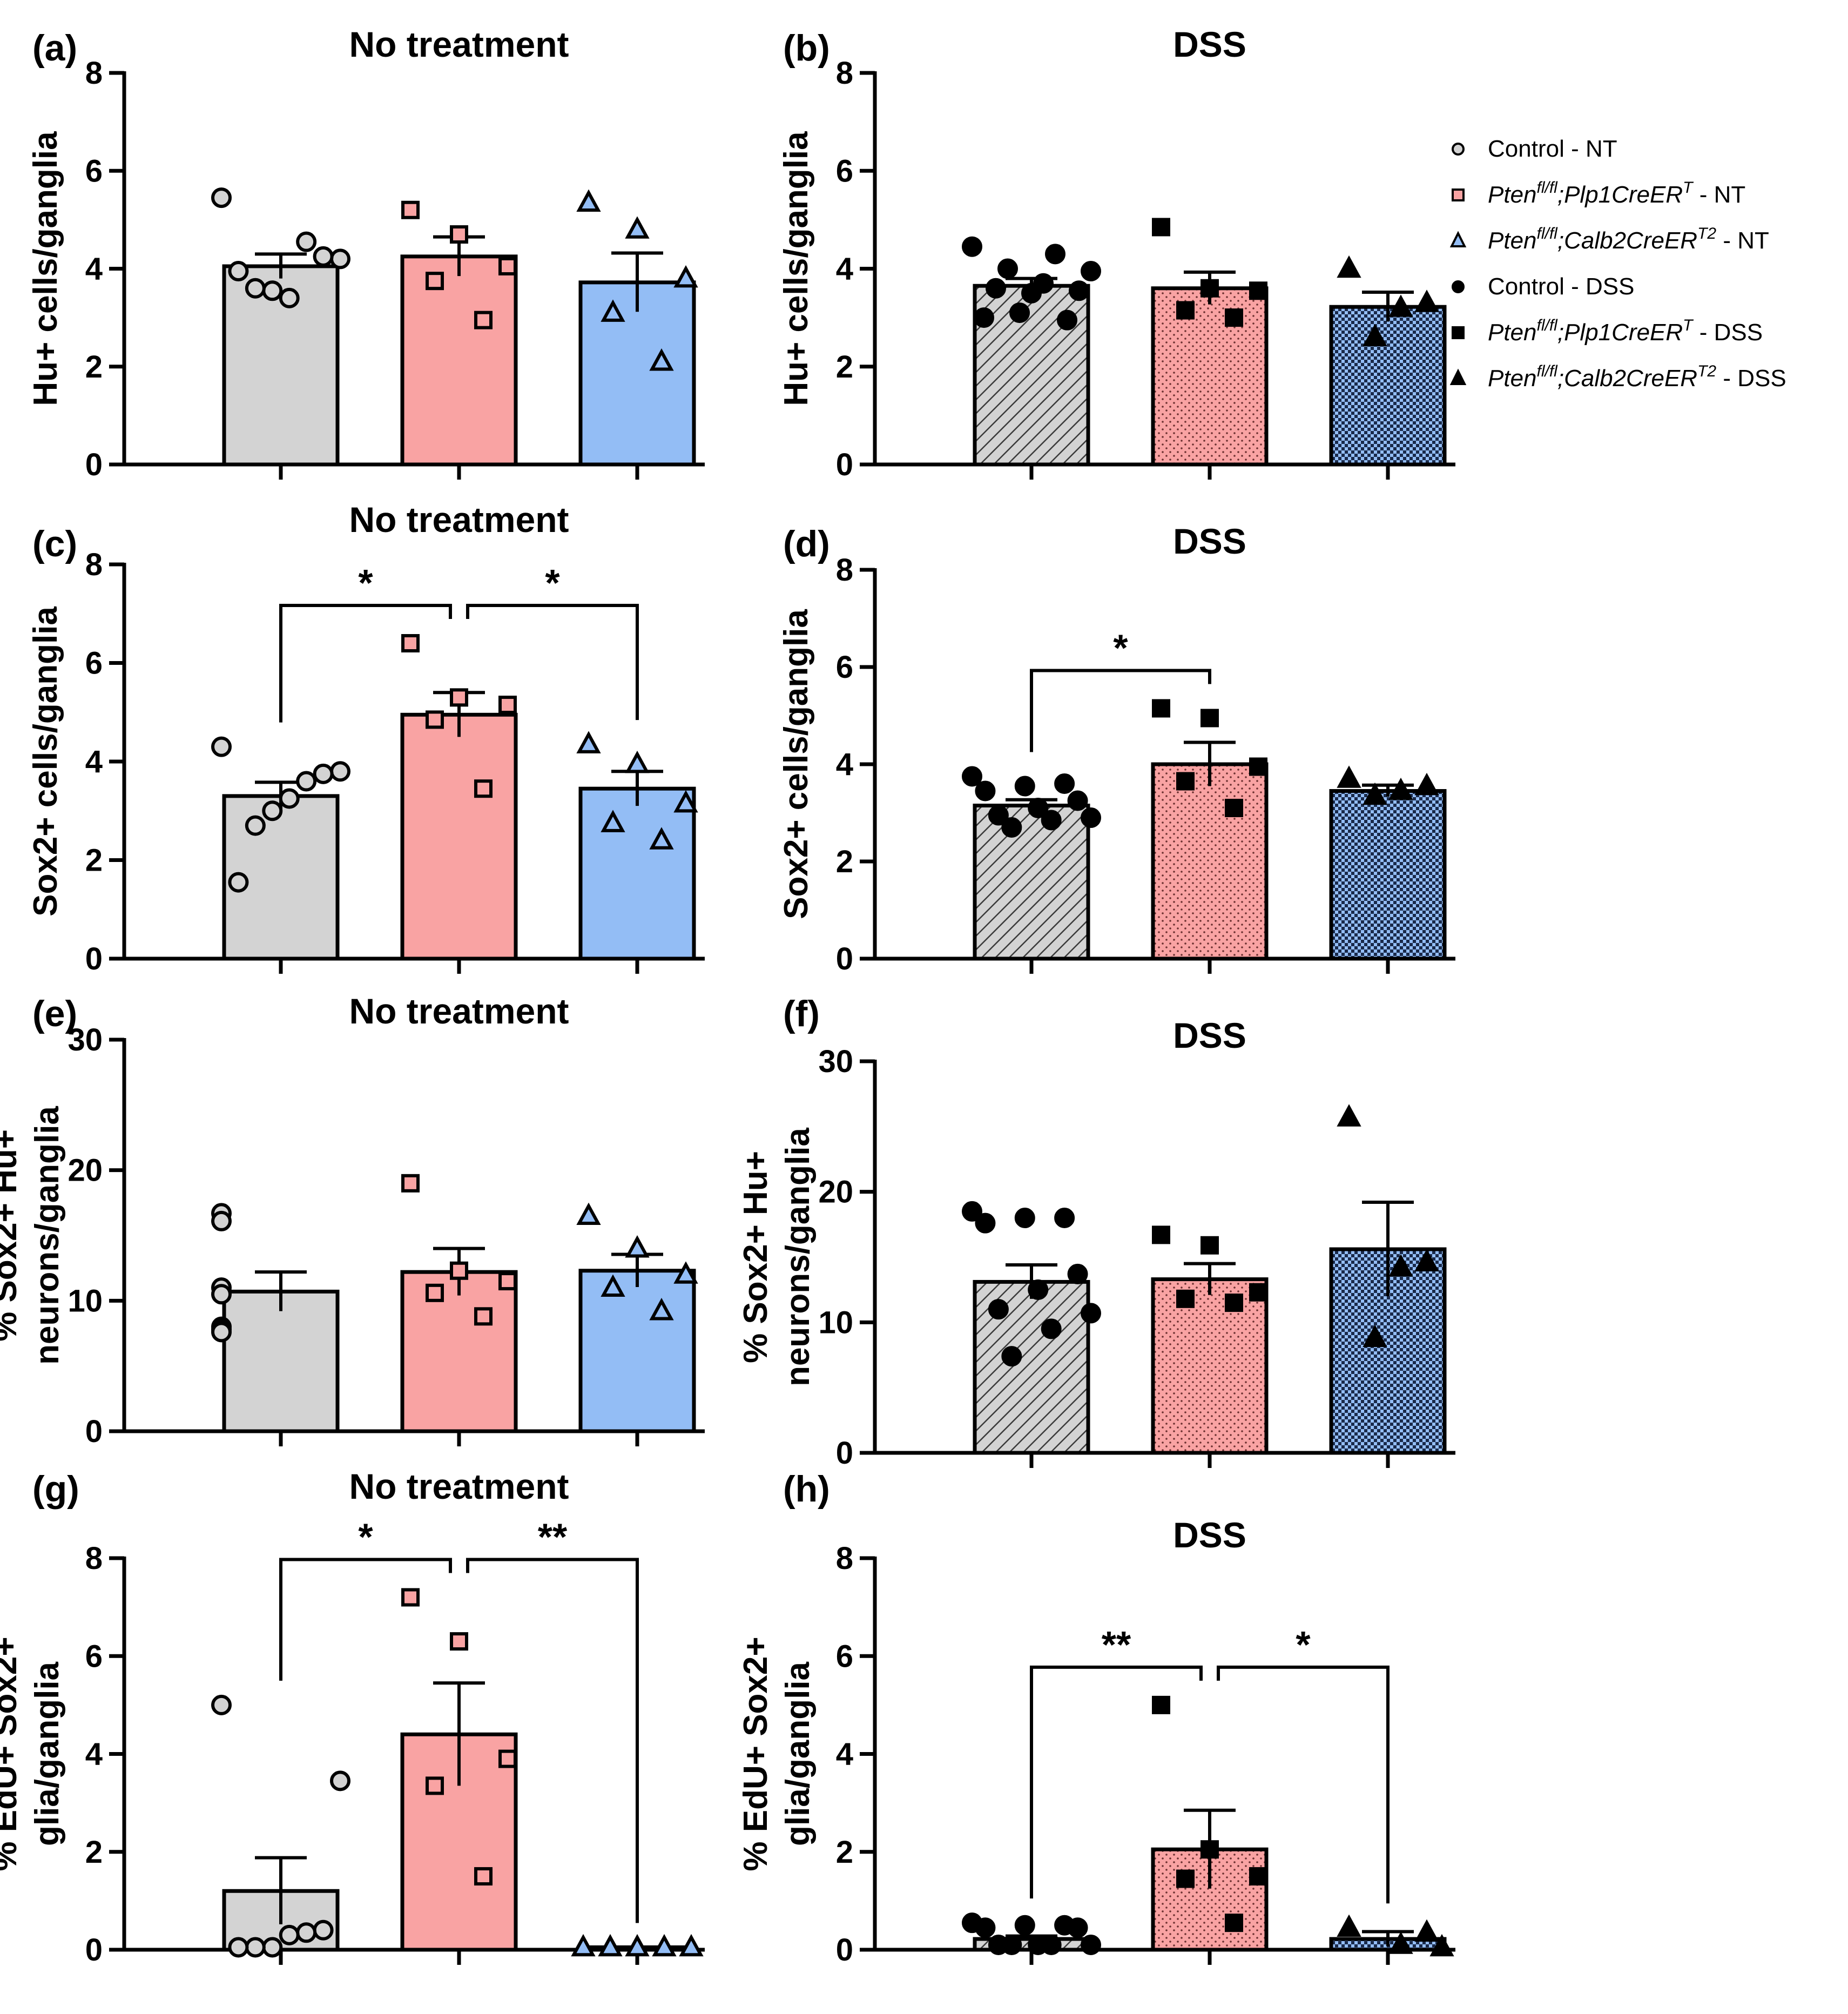  What do you see at coordinates (1617, 193) in the screenshot?
I see `legend-label: Ptenfl/fl;Plp1CreERT - NT` at bounding box center [1617, 193].